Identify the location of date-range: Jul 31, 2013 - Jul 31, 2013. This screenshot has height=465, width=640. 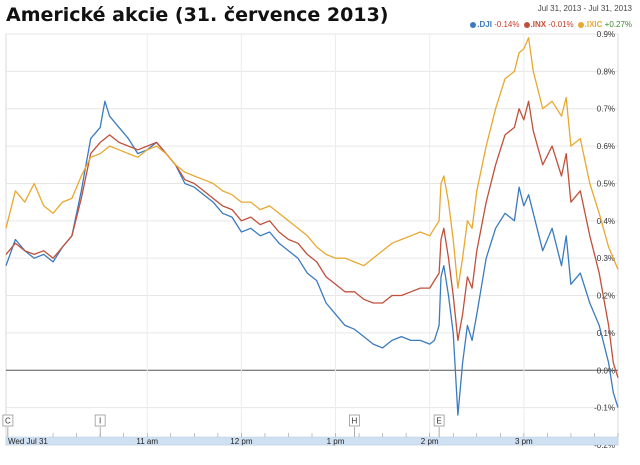
(584, 8).